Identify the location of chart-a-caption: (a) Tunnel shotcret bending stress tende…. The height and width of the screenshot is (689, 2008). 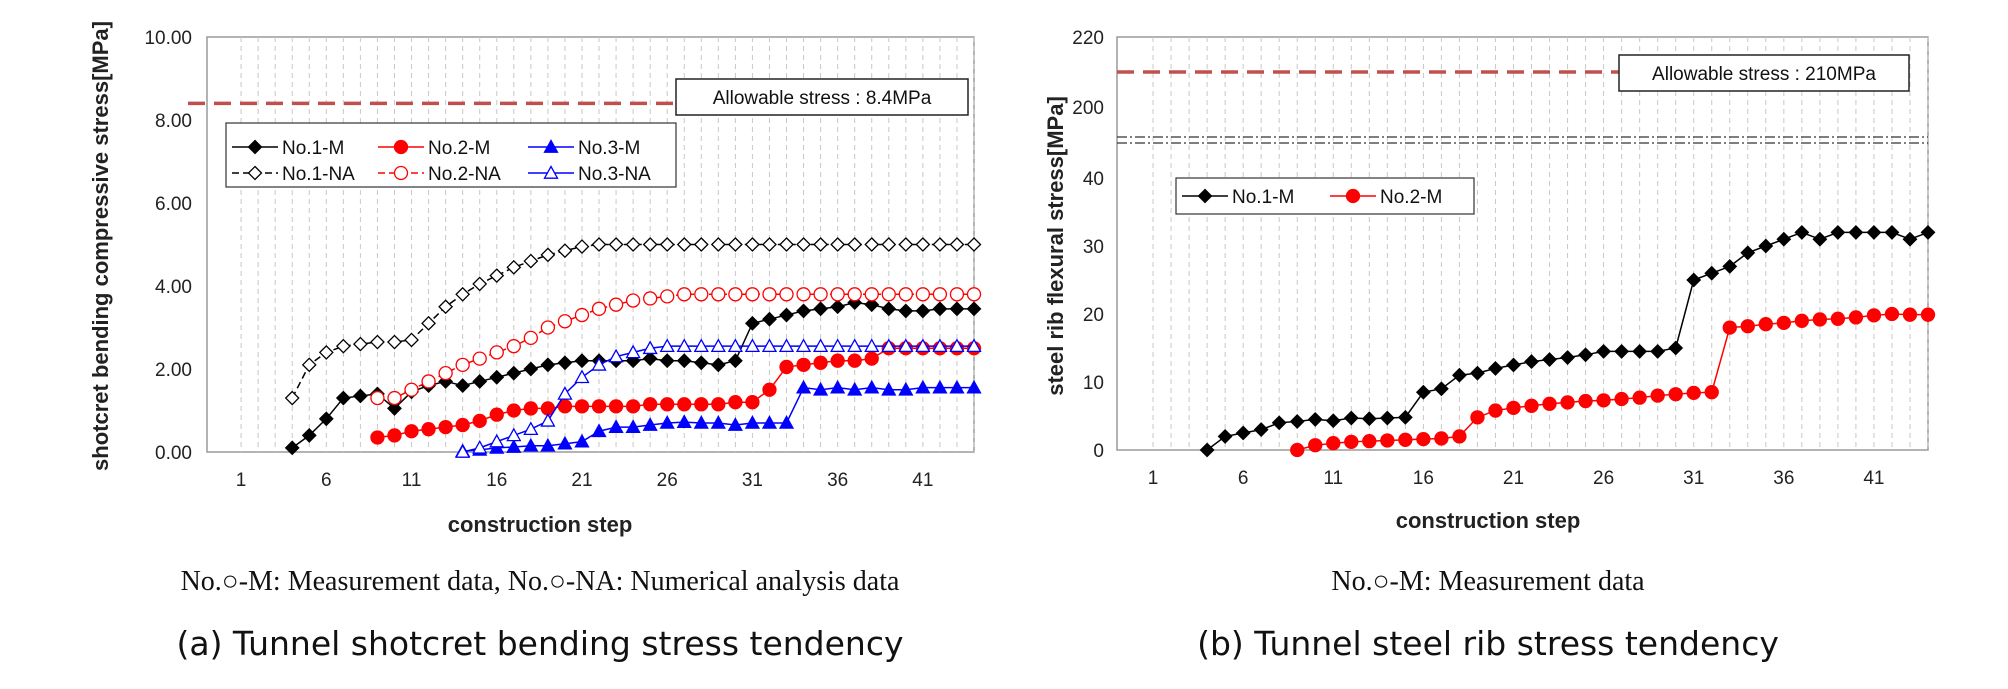
(539, 643).